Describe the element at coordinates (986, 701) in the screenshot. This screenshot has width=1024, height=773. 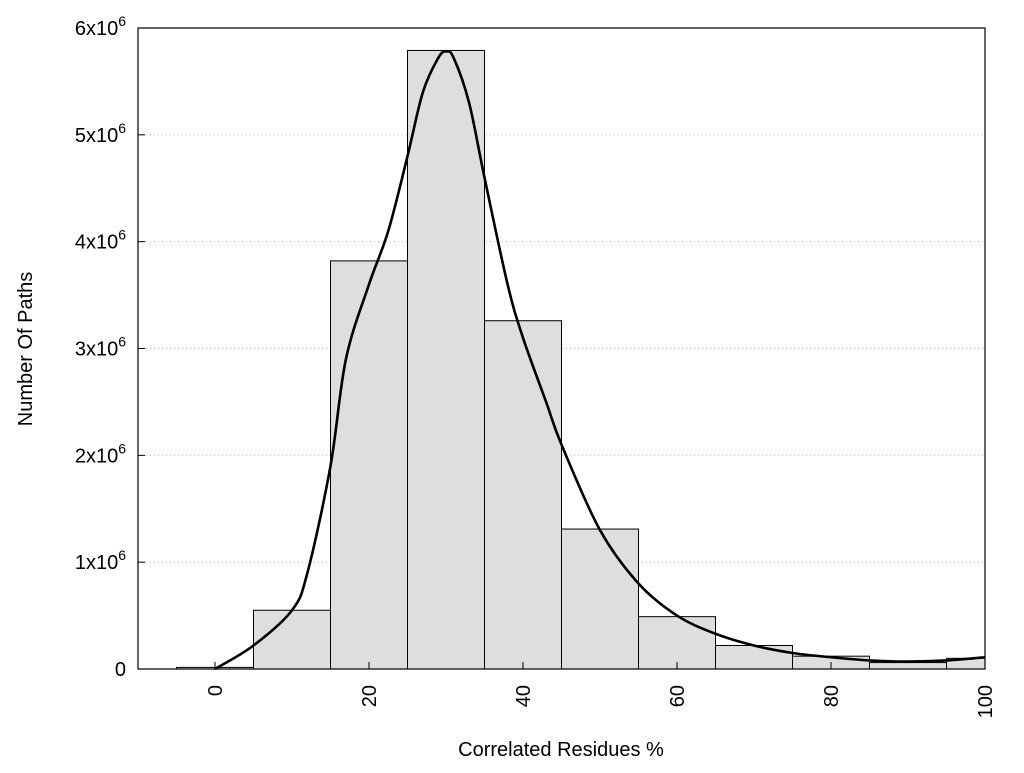
I see `x-tick-label: 100` at that location.